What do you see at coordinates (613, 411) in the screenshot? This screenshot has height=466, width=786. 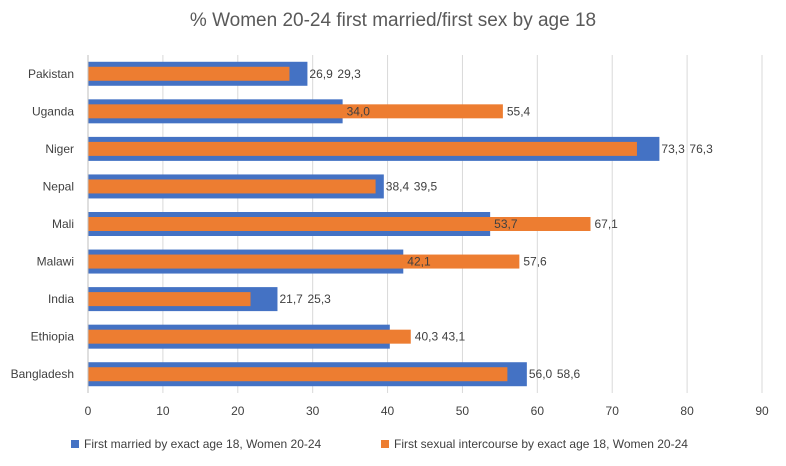 I see `x-tick-label: 70` at bounding box center [613, 411].